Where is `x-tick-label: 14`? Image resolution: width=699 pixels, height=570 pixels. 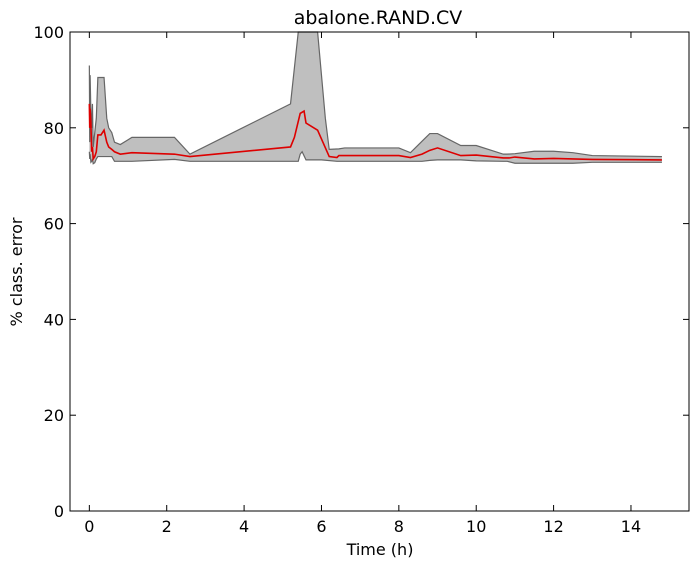
x-tick-label: 14 is located at coordinates (631, 526).